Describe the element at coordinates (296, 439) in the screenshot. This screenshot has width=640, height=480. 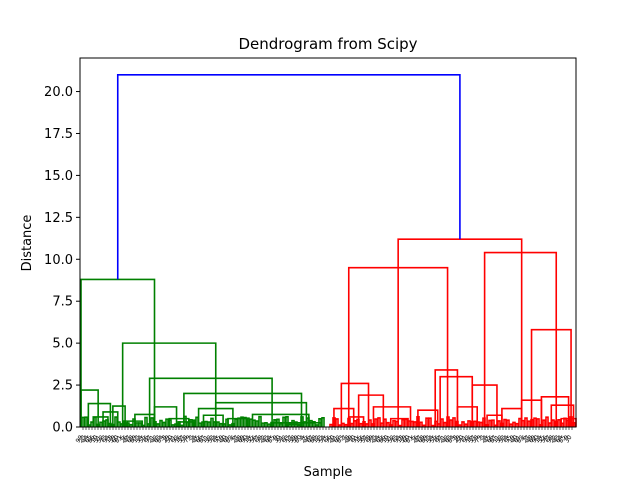
I see `x-leaf-label: 59` at that location.